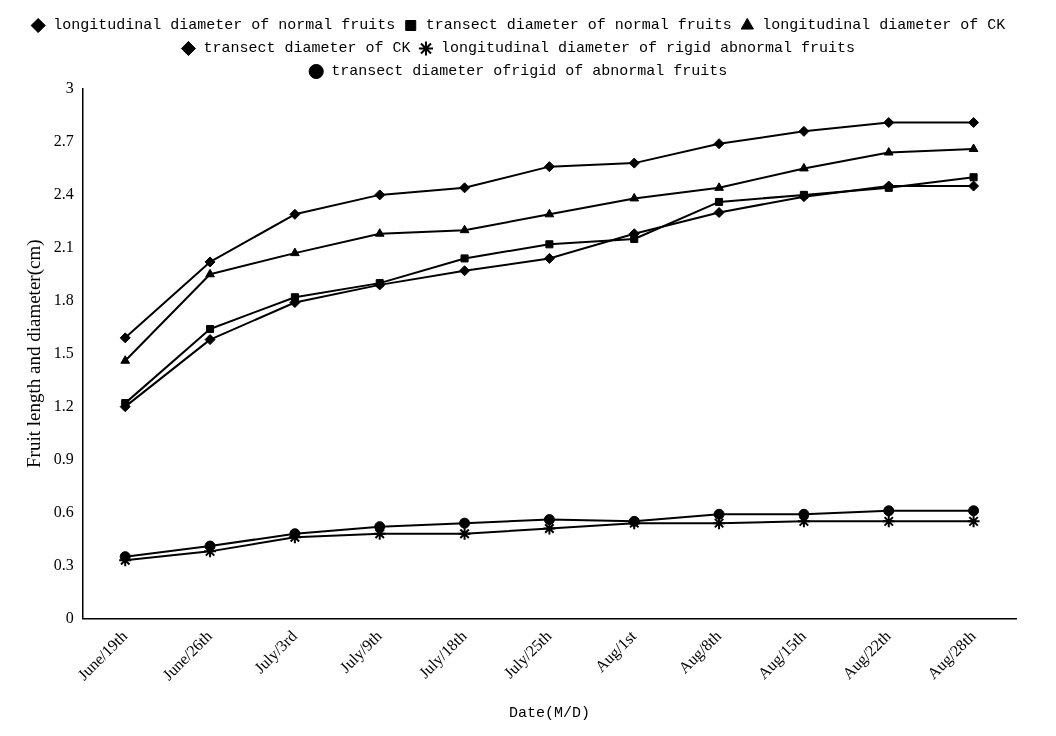 Image resolution: width=1056 pixels, height=736 pixels. Describe the element at coordinates (63, 141) in the screenshot. I see `y-tick-label: 2.7` at that location.